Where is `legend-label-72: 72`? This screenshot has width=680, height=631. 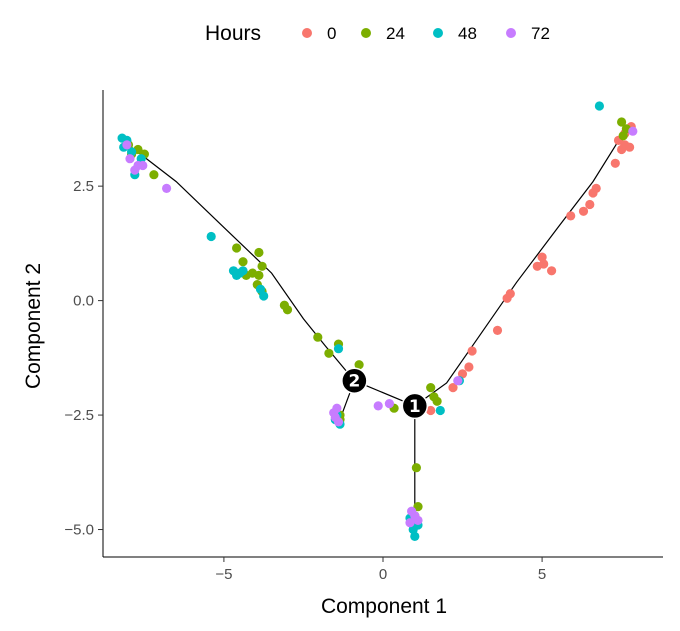
legend-label-72: 72 is located at coordinates (540, 33).